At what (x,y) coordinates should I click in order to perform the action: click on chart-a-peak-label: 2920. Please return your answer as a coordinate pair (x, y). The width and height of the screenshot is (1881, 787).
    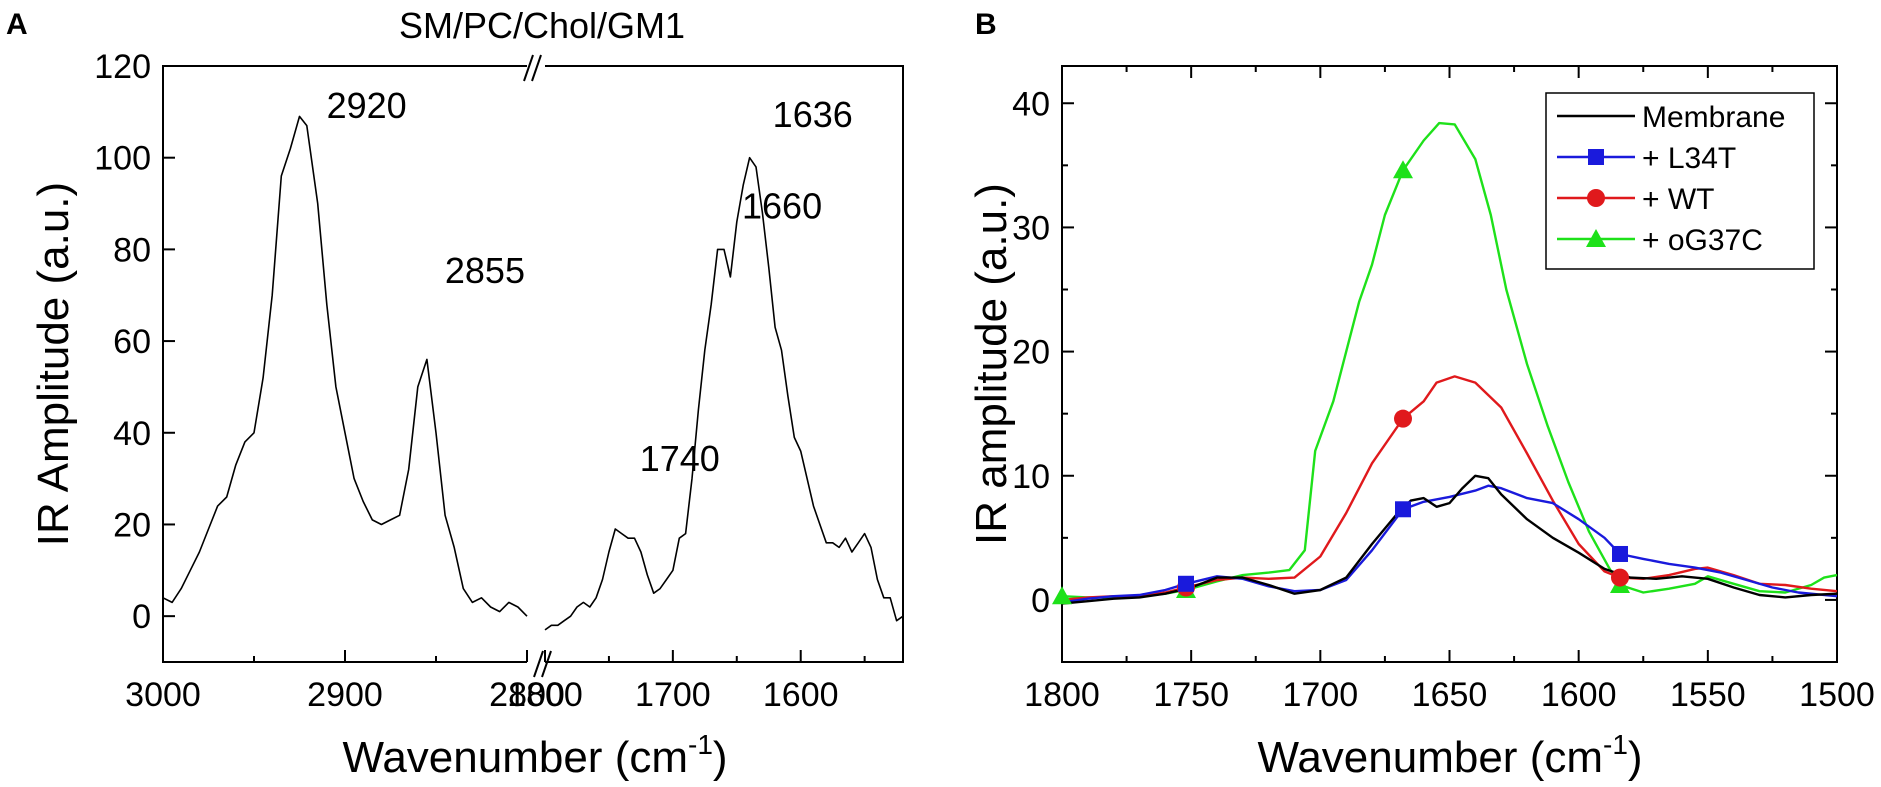
    Looking at the image, I should click on (367, 105).